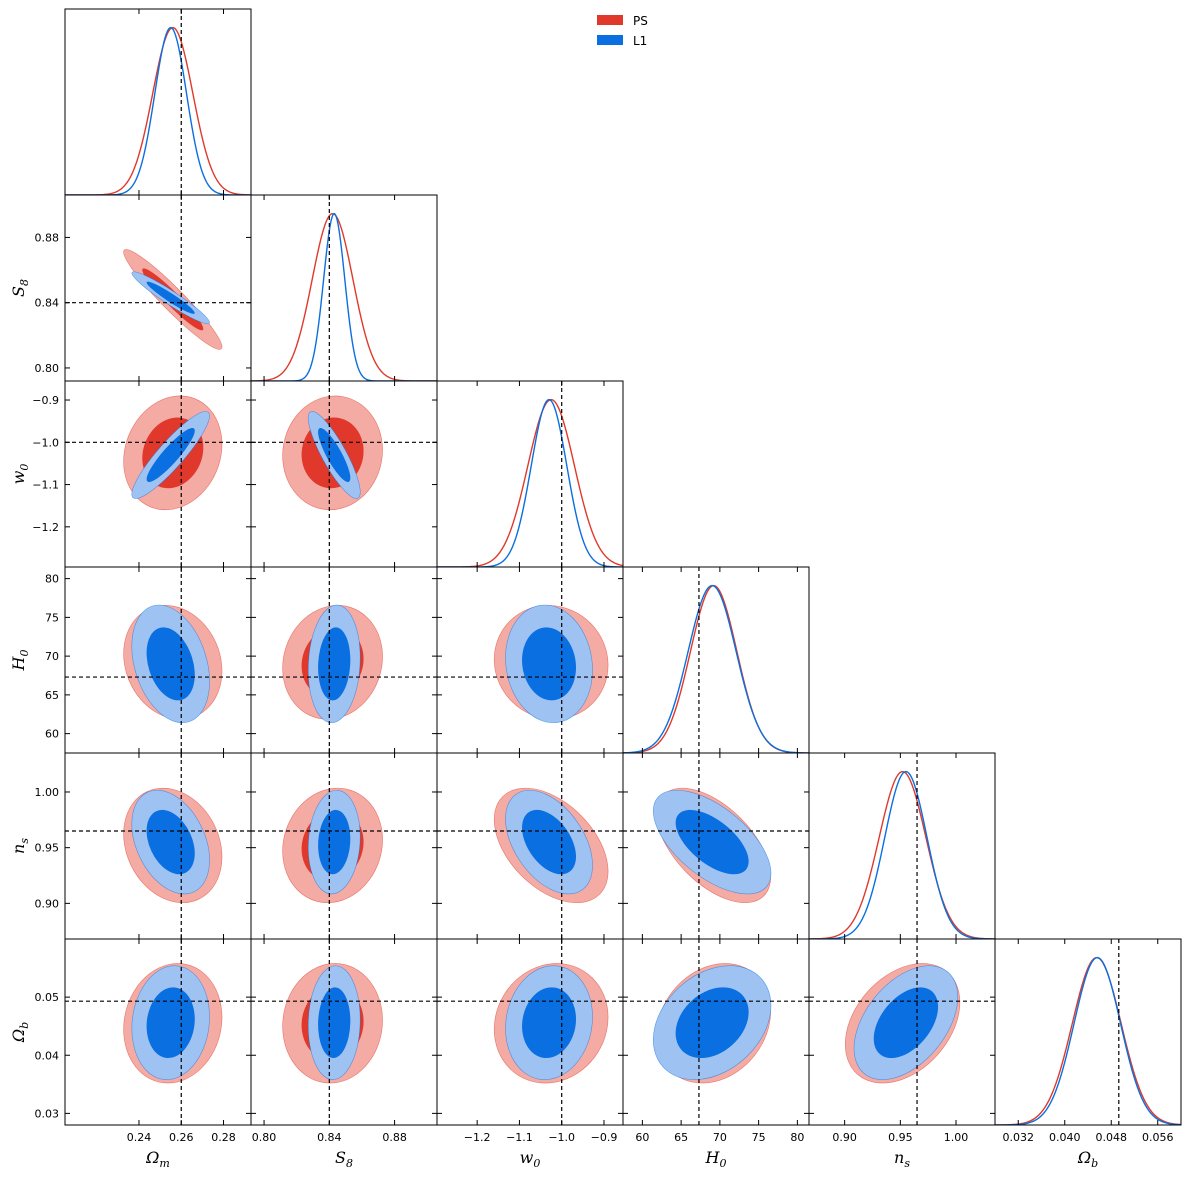 The width and height of the screenshot is (1189, 1189). I want to click on y-axis-label-omega_b: Ωb, so click(20, 1032).